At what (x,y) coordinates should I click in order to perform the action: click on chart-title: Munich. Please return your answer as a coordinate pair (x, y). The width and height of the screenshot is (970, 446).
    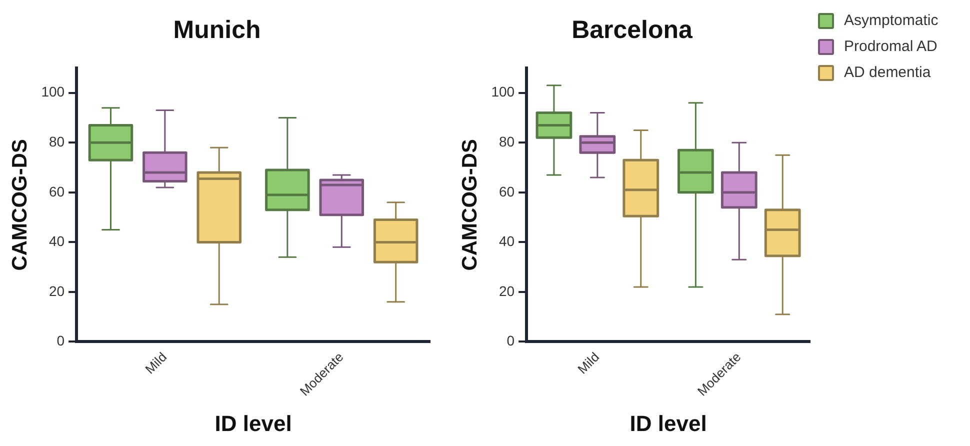
    Looking at the image, I should click on (217, 30).